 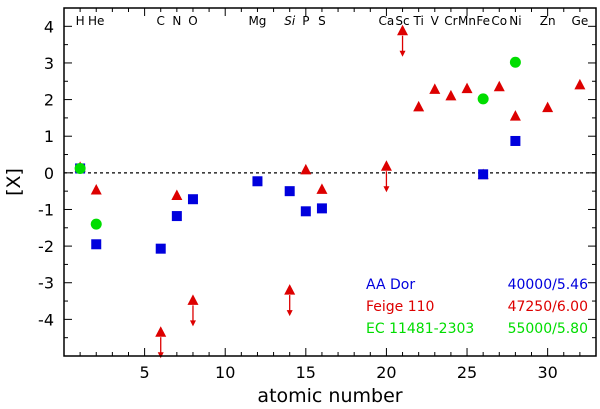 What do you see at coordinates (402, 21) in the screenshot?
I see `element-label: Sc` at bounding box center [402, 21].